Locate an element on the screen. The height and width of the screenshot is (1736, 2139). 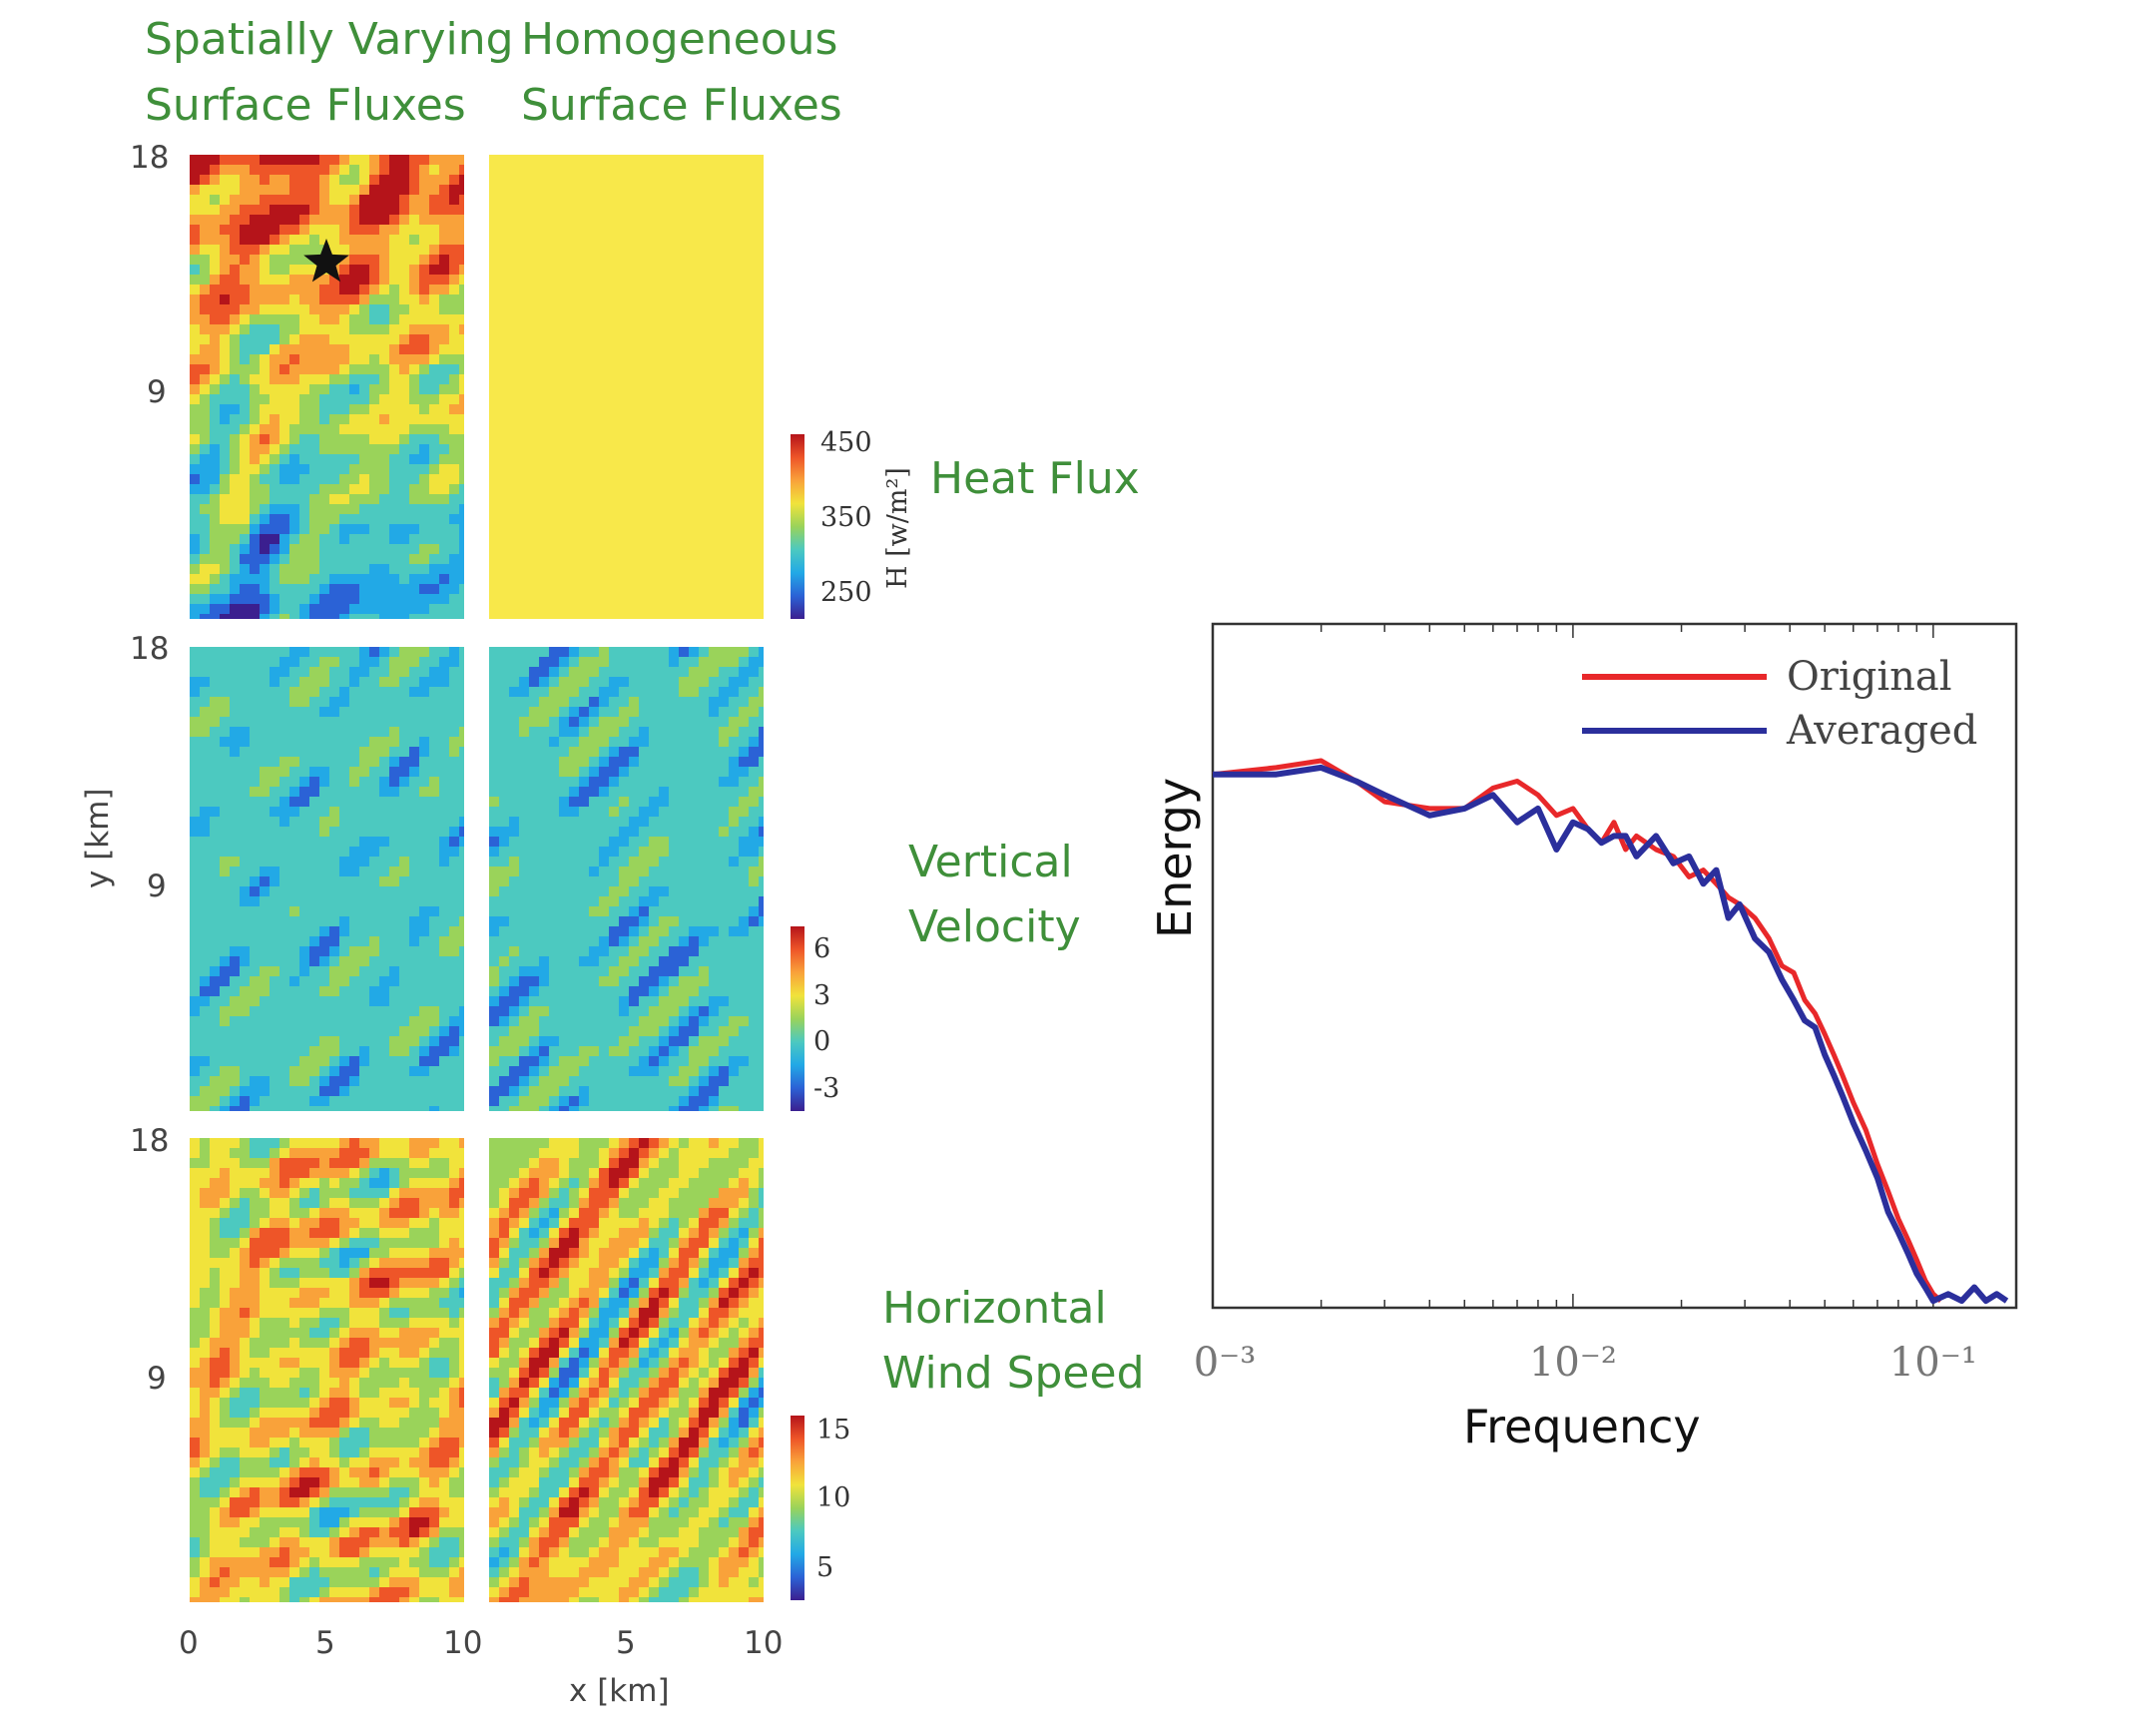
heat-flux-colorbar is located at coordinates (797, 526).